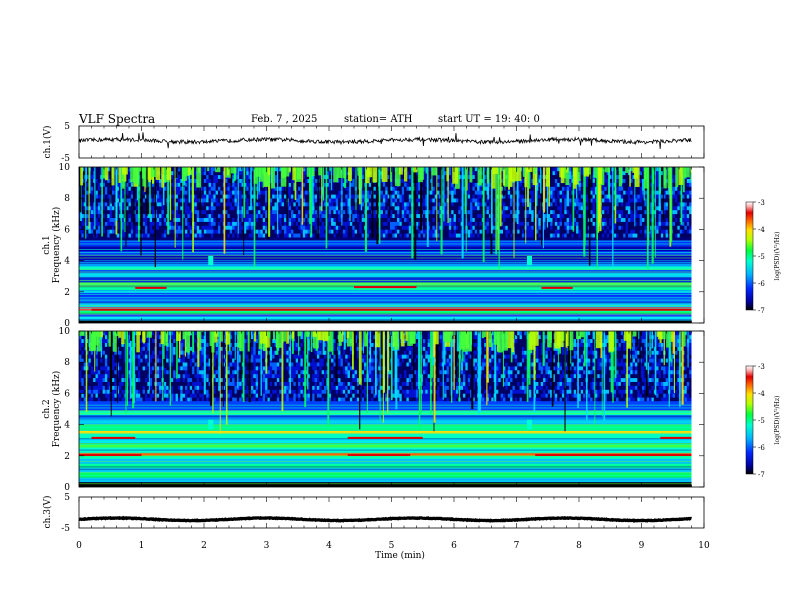  Describe the element at coordinates (79, 546) in the screenshot. I see `xtick-0: 0` at that location.